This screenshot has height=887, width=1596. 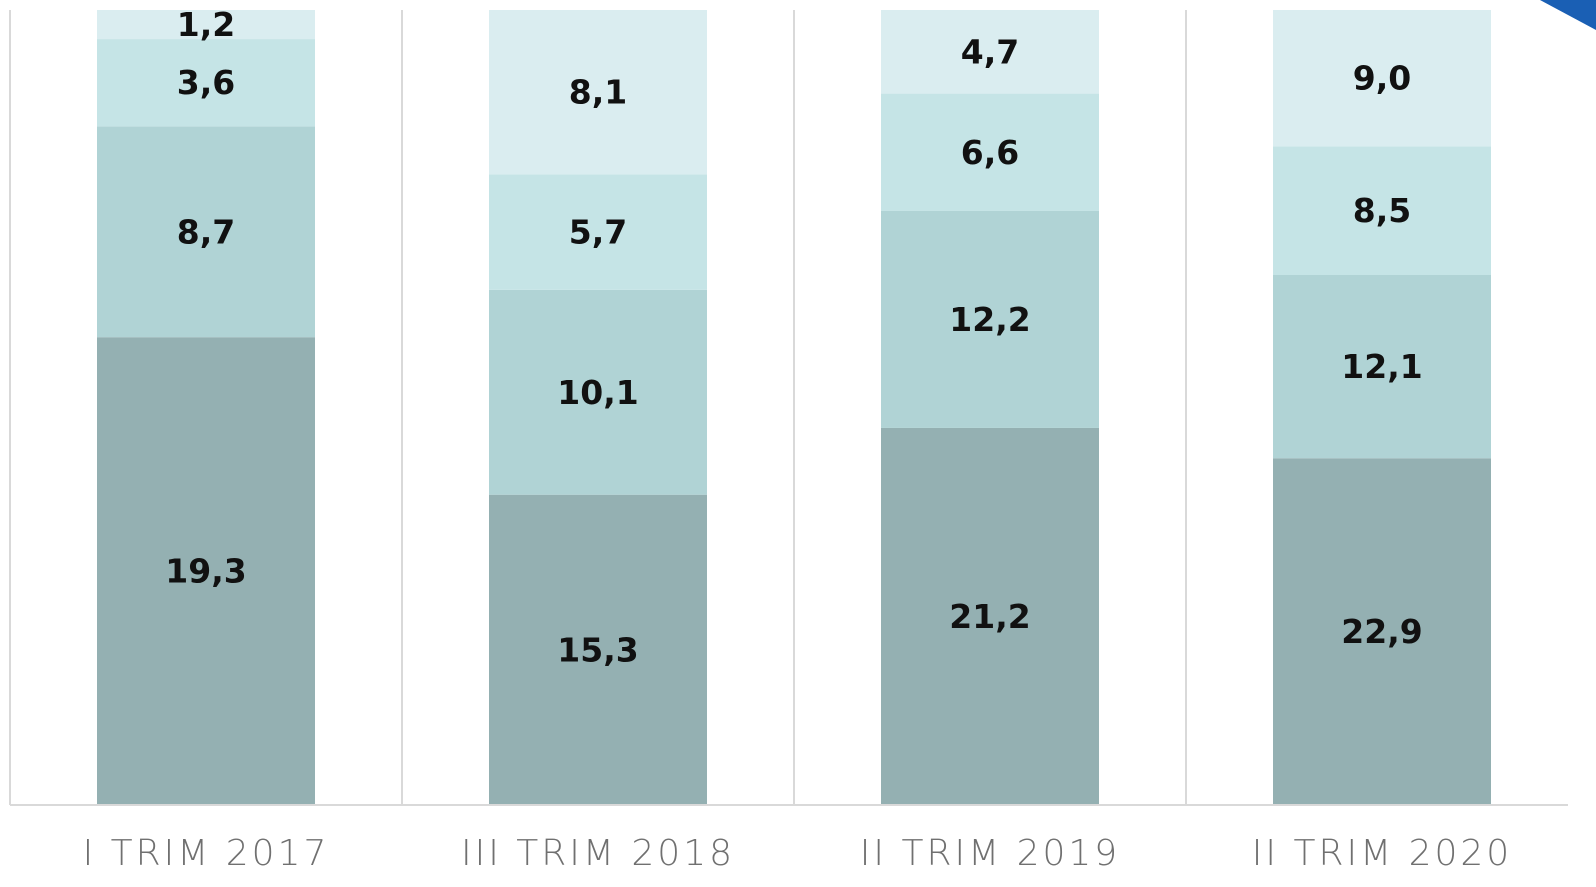 I want to click on value-label: 9,0, so click(x=1382, y=78).